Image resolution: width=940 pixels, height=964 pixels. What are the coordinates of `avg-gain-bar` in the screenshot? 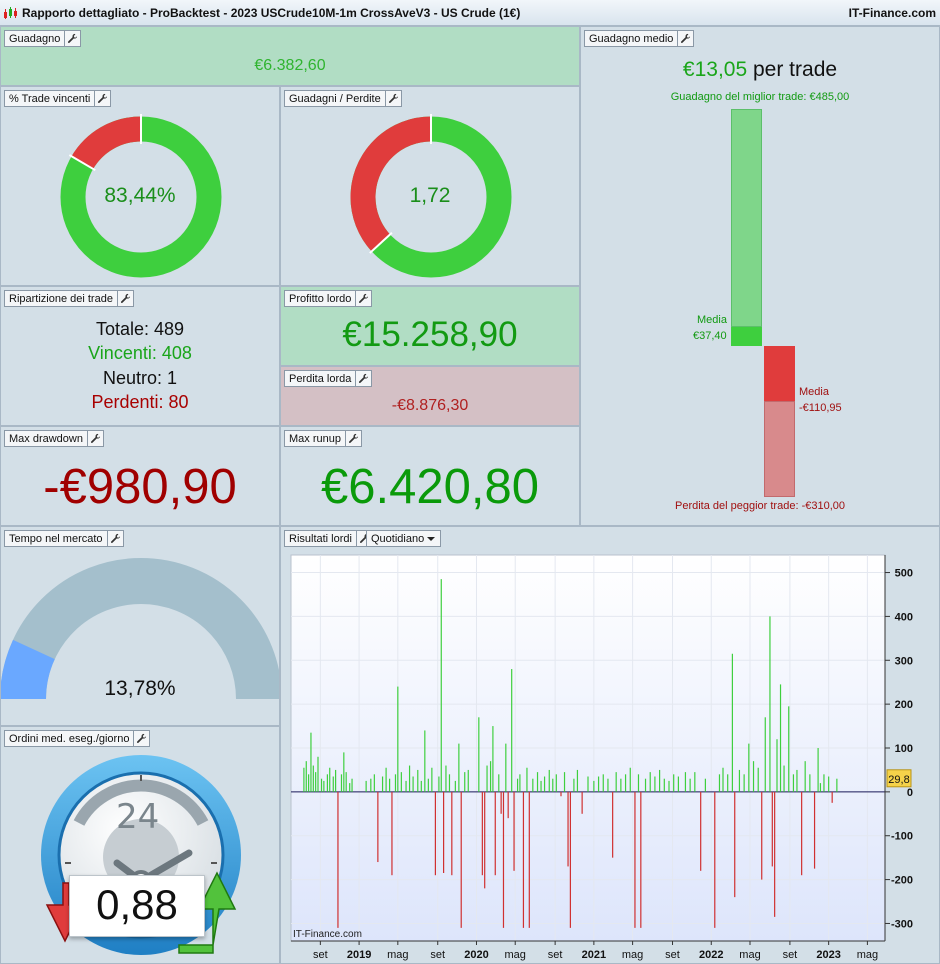 It's located at (746, 336).